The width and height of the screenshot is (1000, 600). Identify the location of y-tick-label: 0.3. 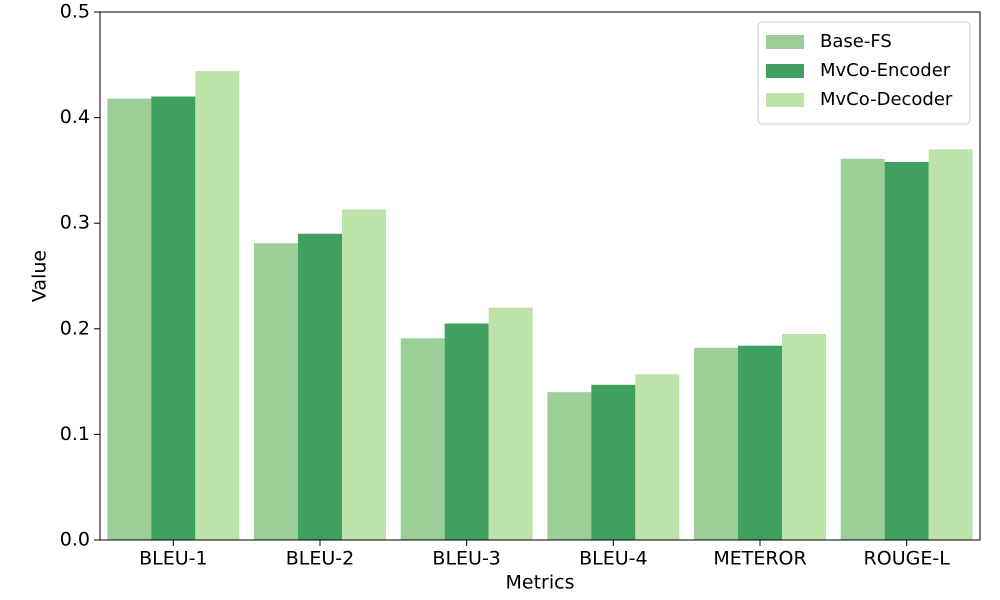
(75, 223).